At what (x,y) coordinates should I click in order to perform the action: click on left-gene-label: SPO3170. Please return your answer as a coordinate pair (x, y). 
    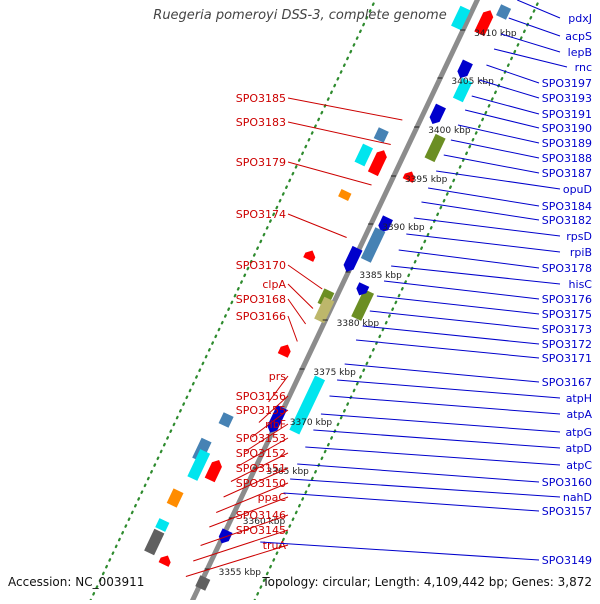
    Looking at the image, I should click on (261, 265).